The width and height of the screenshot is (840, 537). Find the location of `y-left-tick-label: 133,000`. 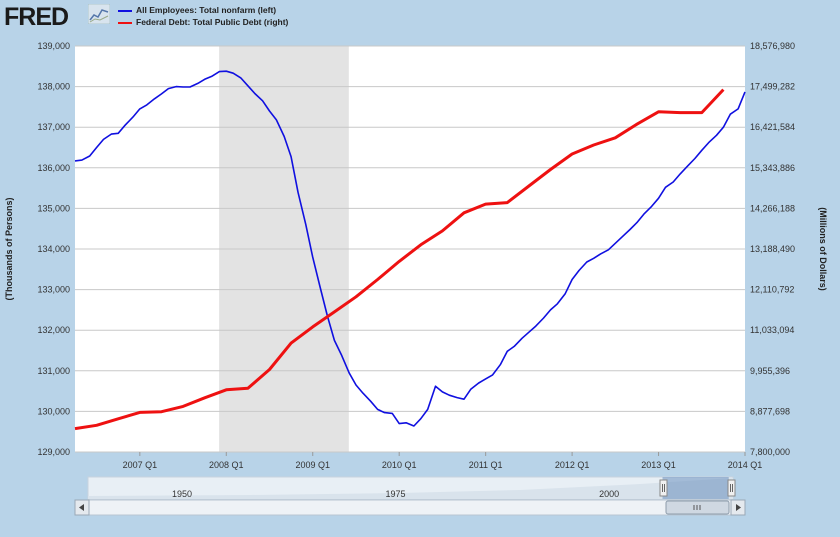

y-left-tick-label: 133,000 is located at coordinates (53, 290).